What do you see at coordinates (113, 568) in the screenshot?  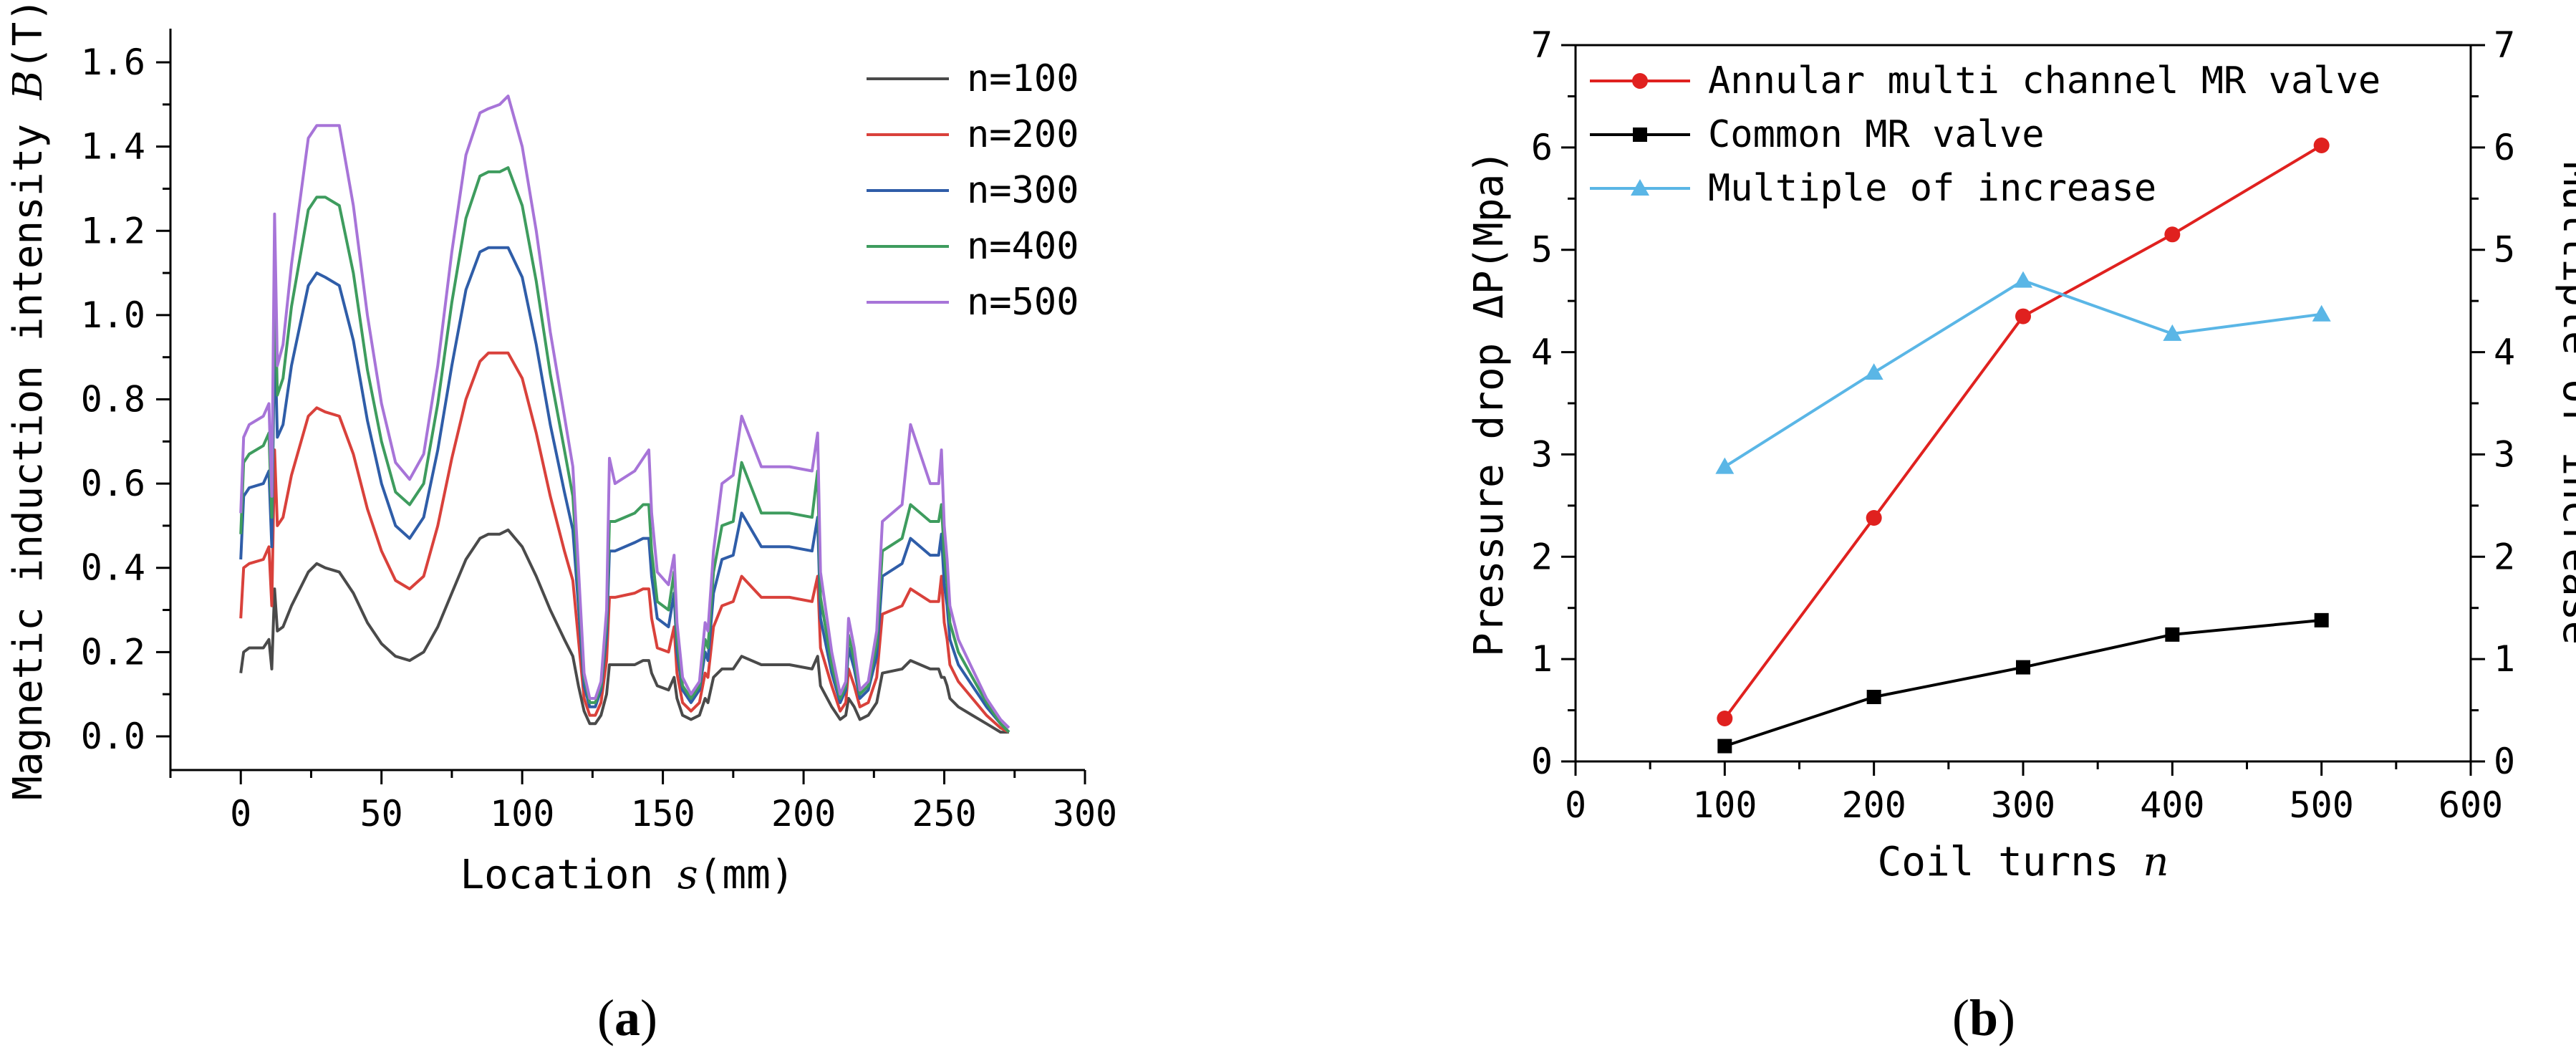 I see `chart-a-y-tick-label: 0.4` at bounding box center [113, 568].